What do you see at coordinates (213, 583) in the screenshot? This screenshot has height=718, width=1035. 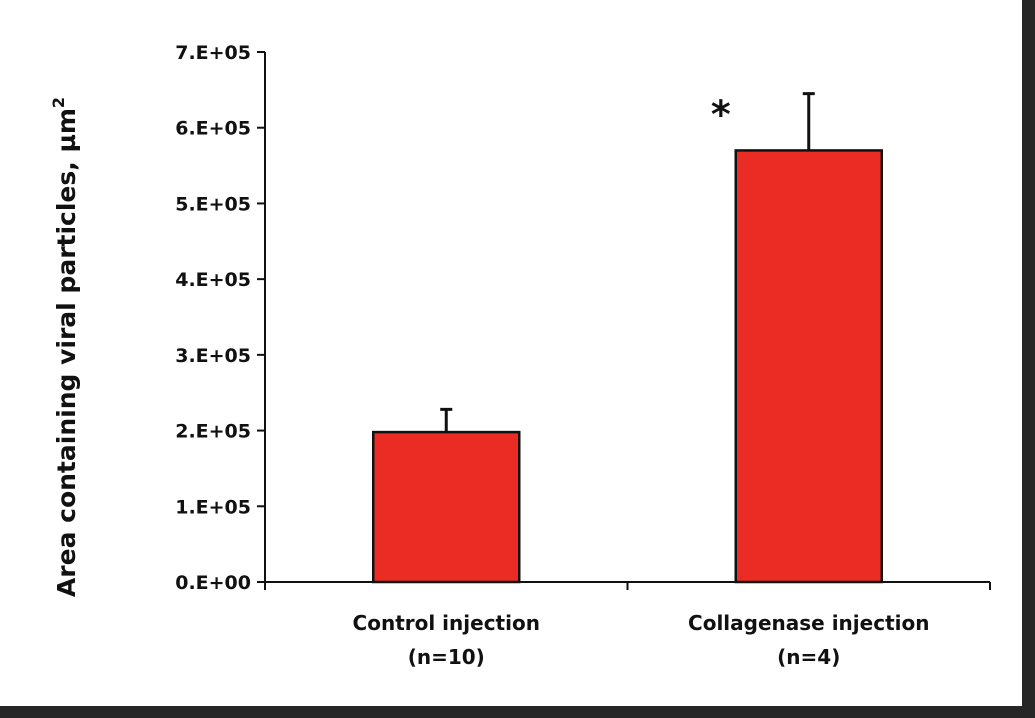 I see `y-tick-label: 0.E+00` at bounding box center [213, 583].